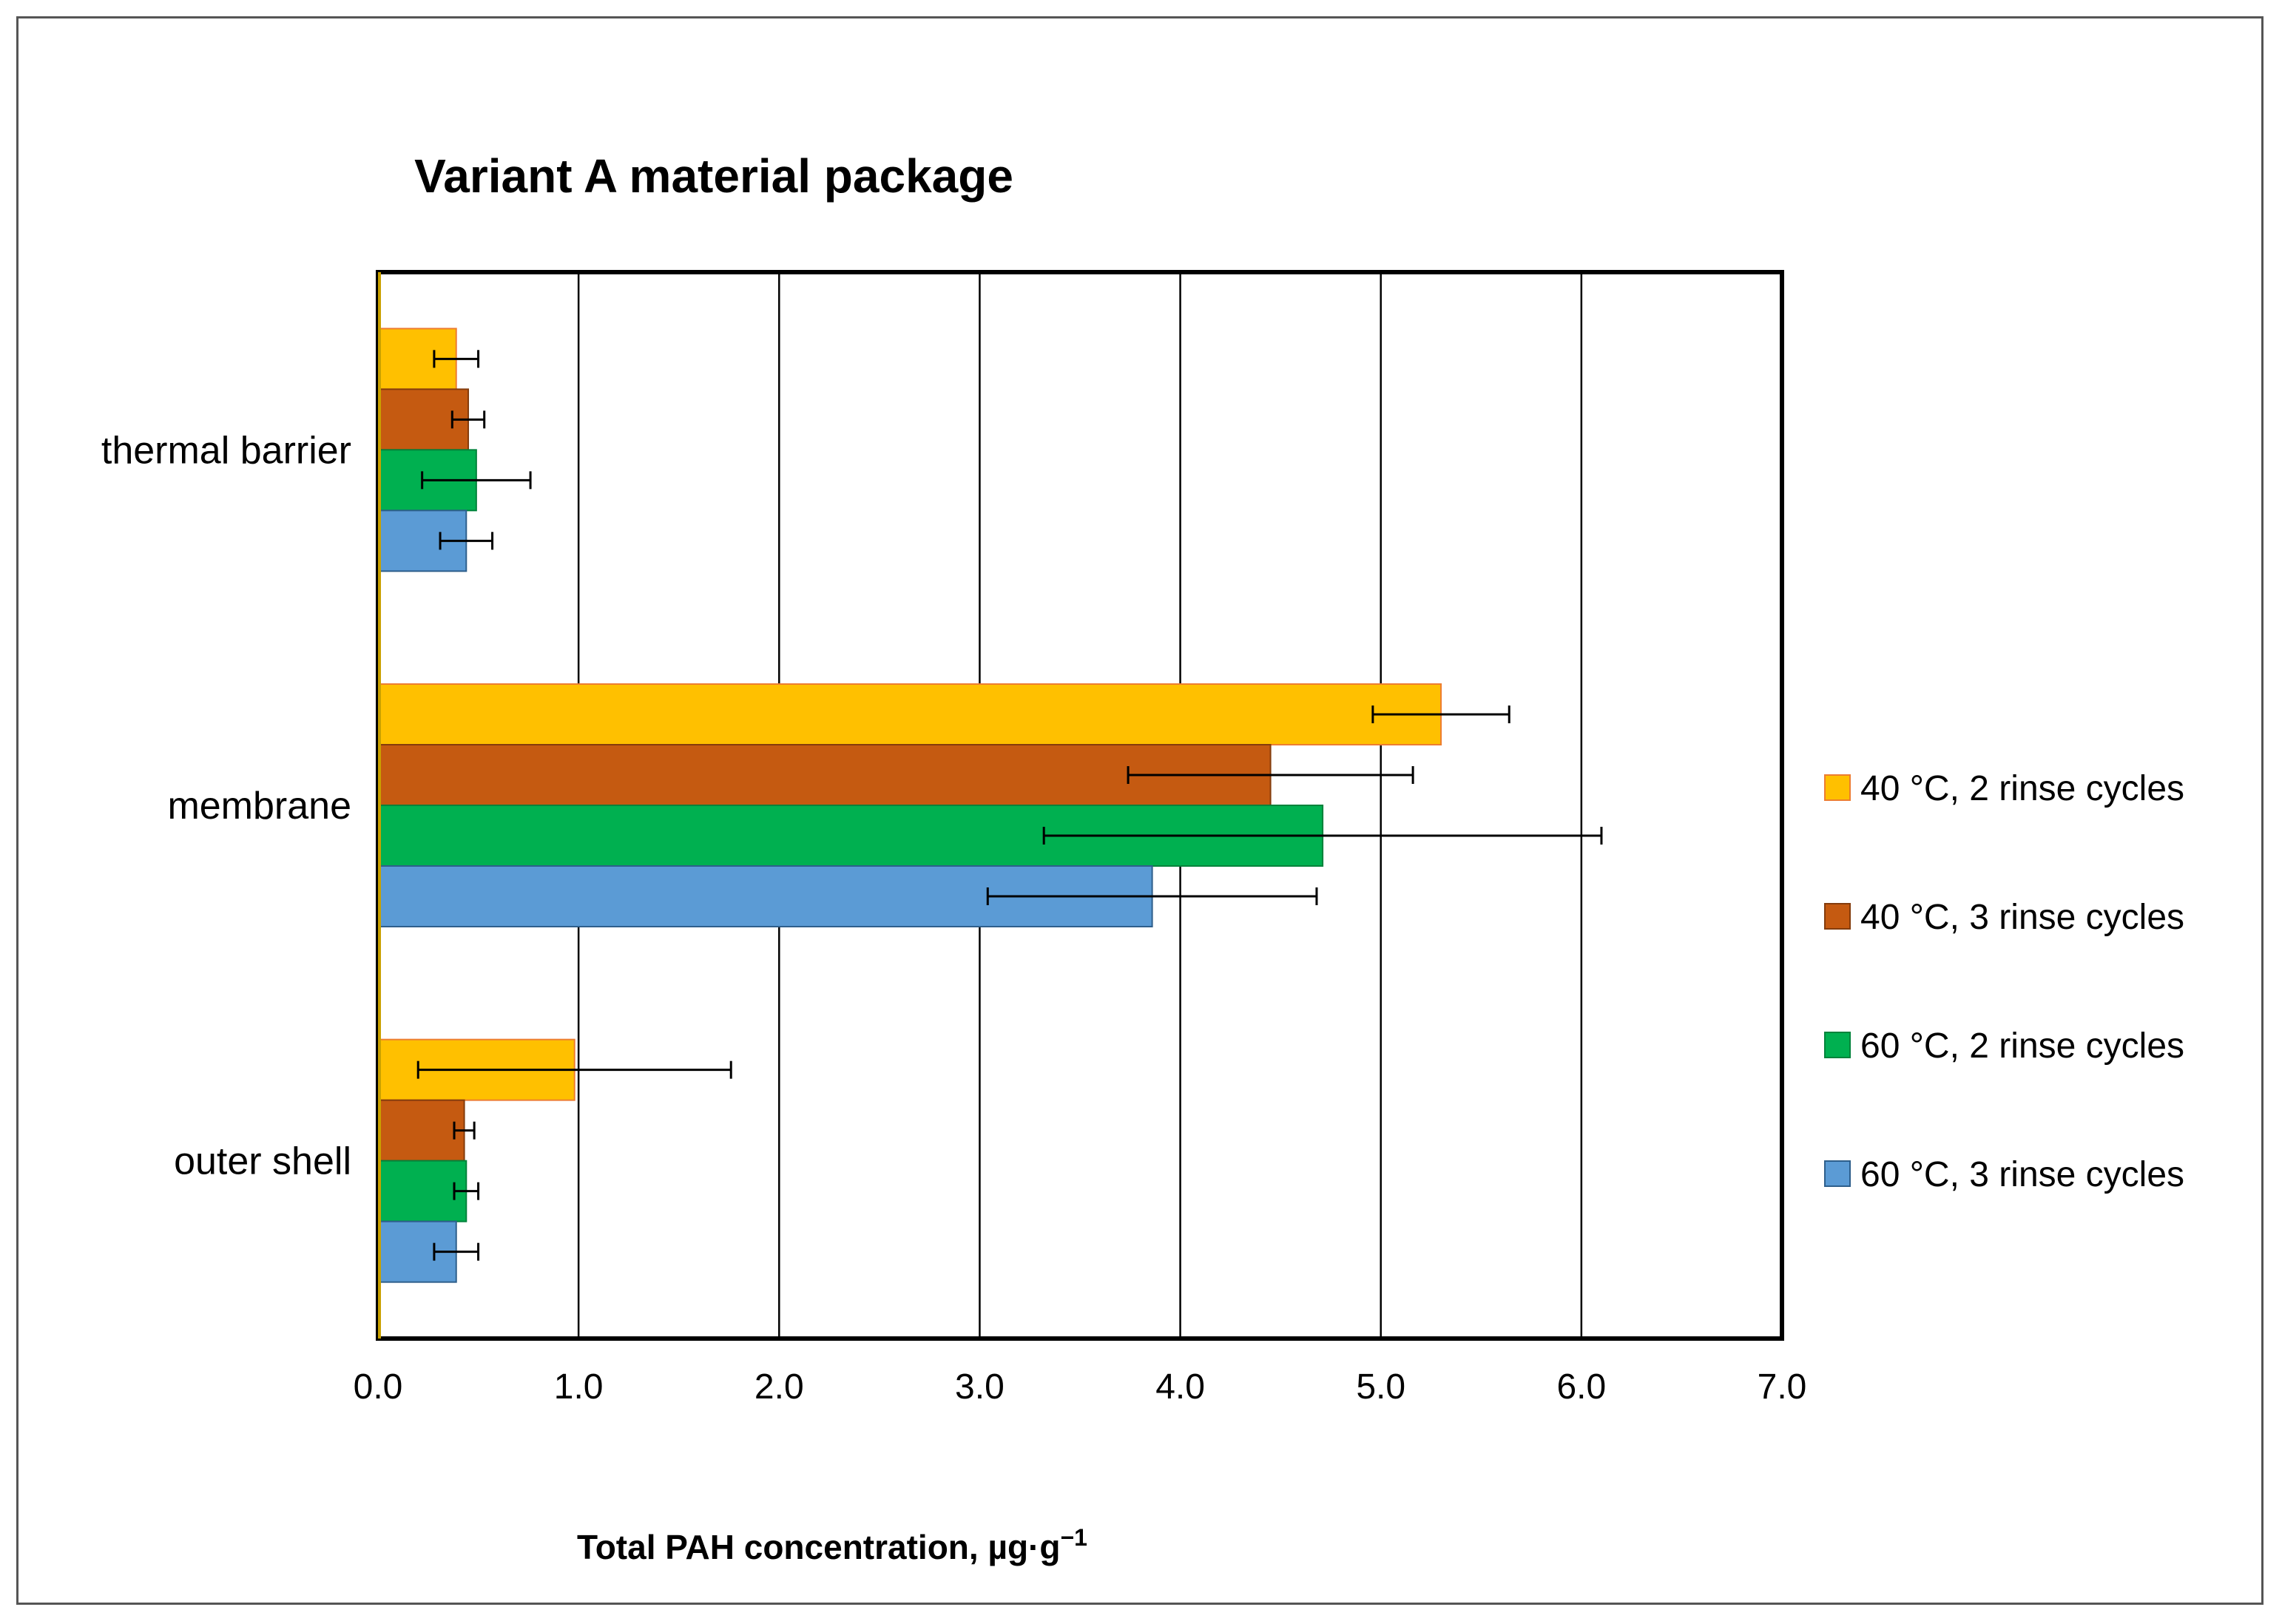 This screenshot has height=1624, width=2282. What do you see at coordinates (226, 450) in the screenshot?
I see `category-label: thermal barrier` at bounding box center [226, 450].